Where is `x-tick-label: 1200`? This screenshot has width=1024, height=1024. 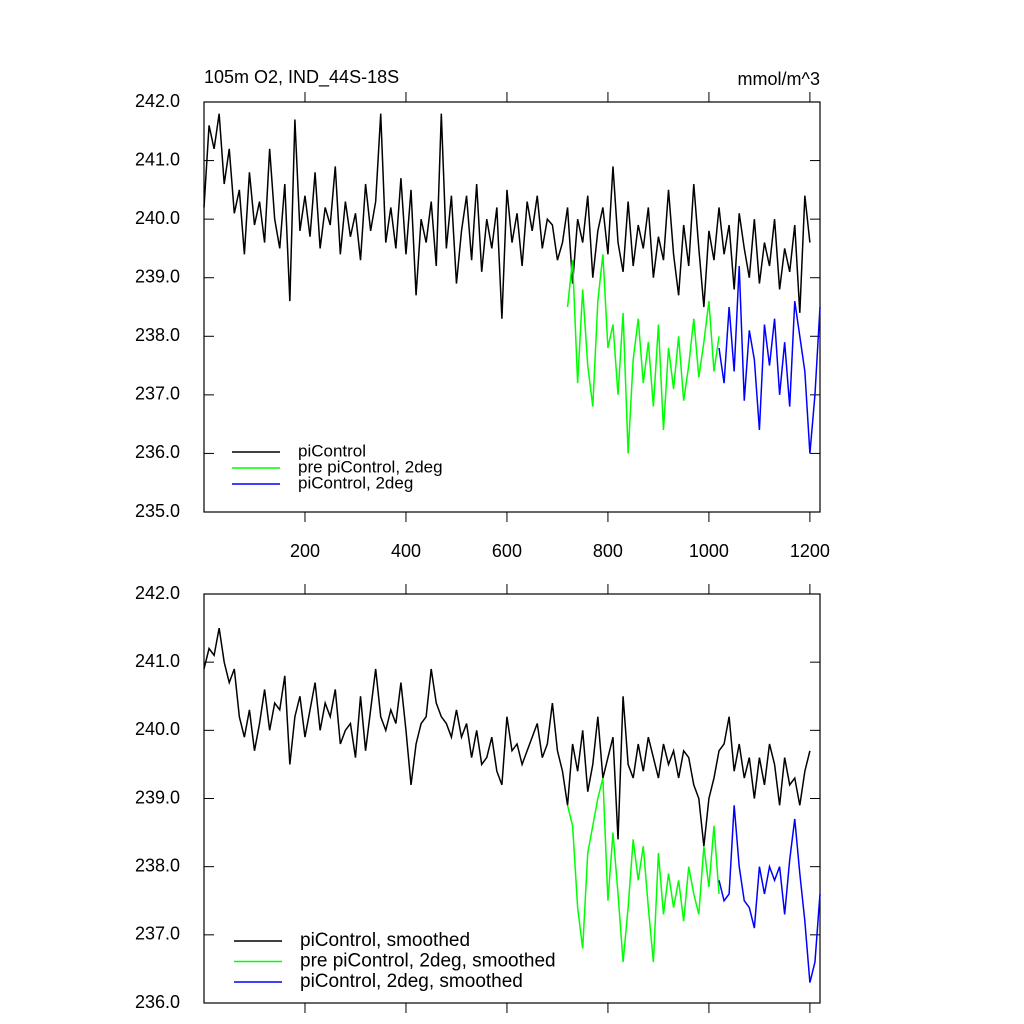
x-tick-label: 1200 is located at coordinates (810, 551).